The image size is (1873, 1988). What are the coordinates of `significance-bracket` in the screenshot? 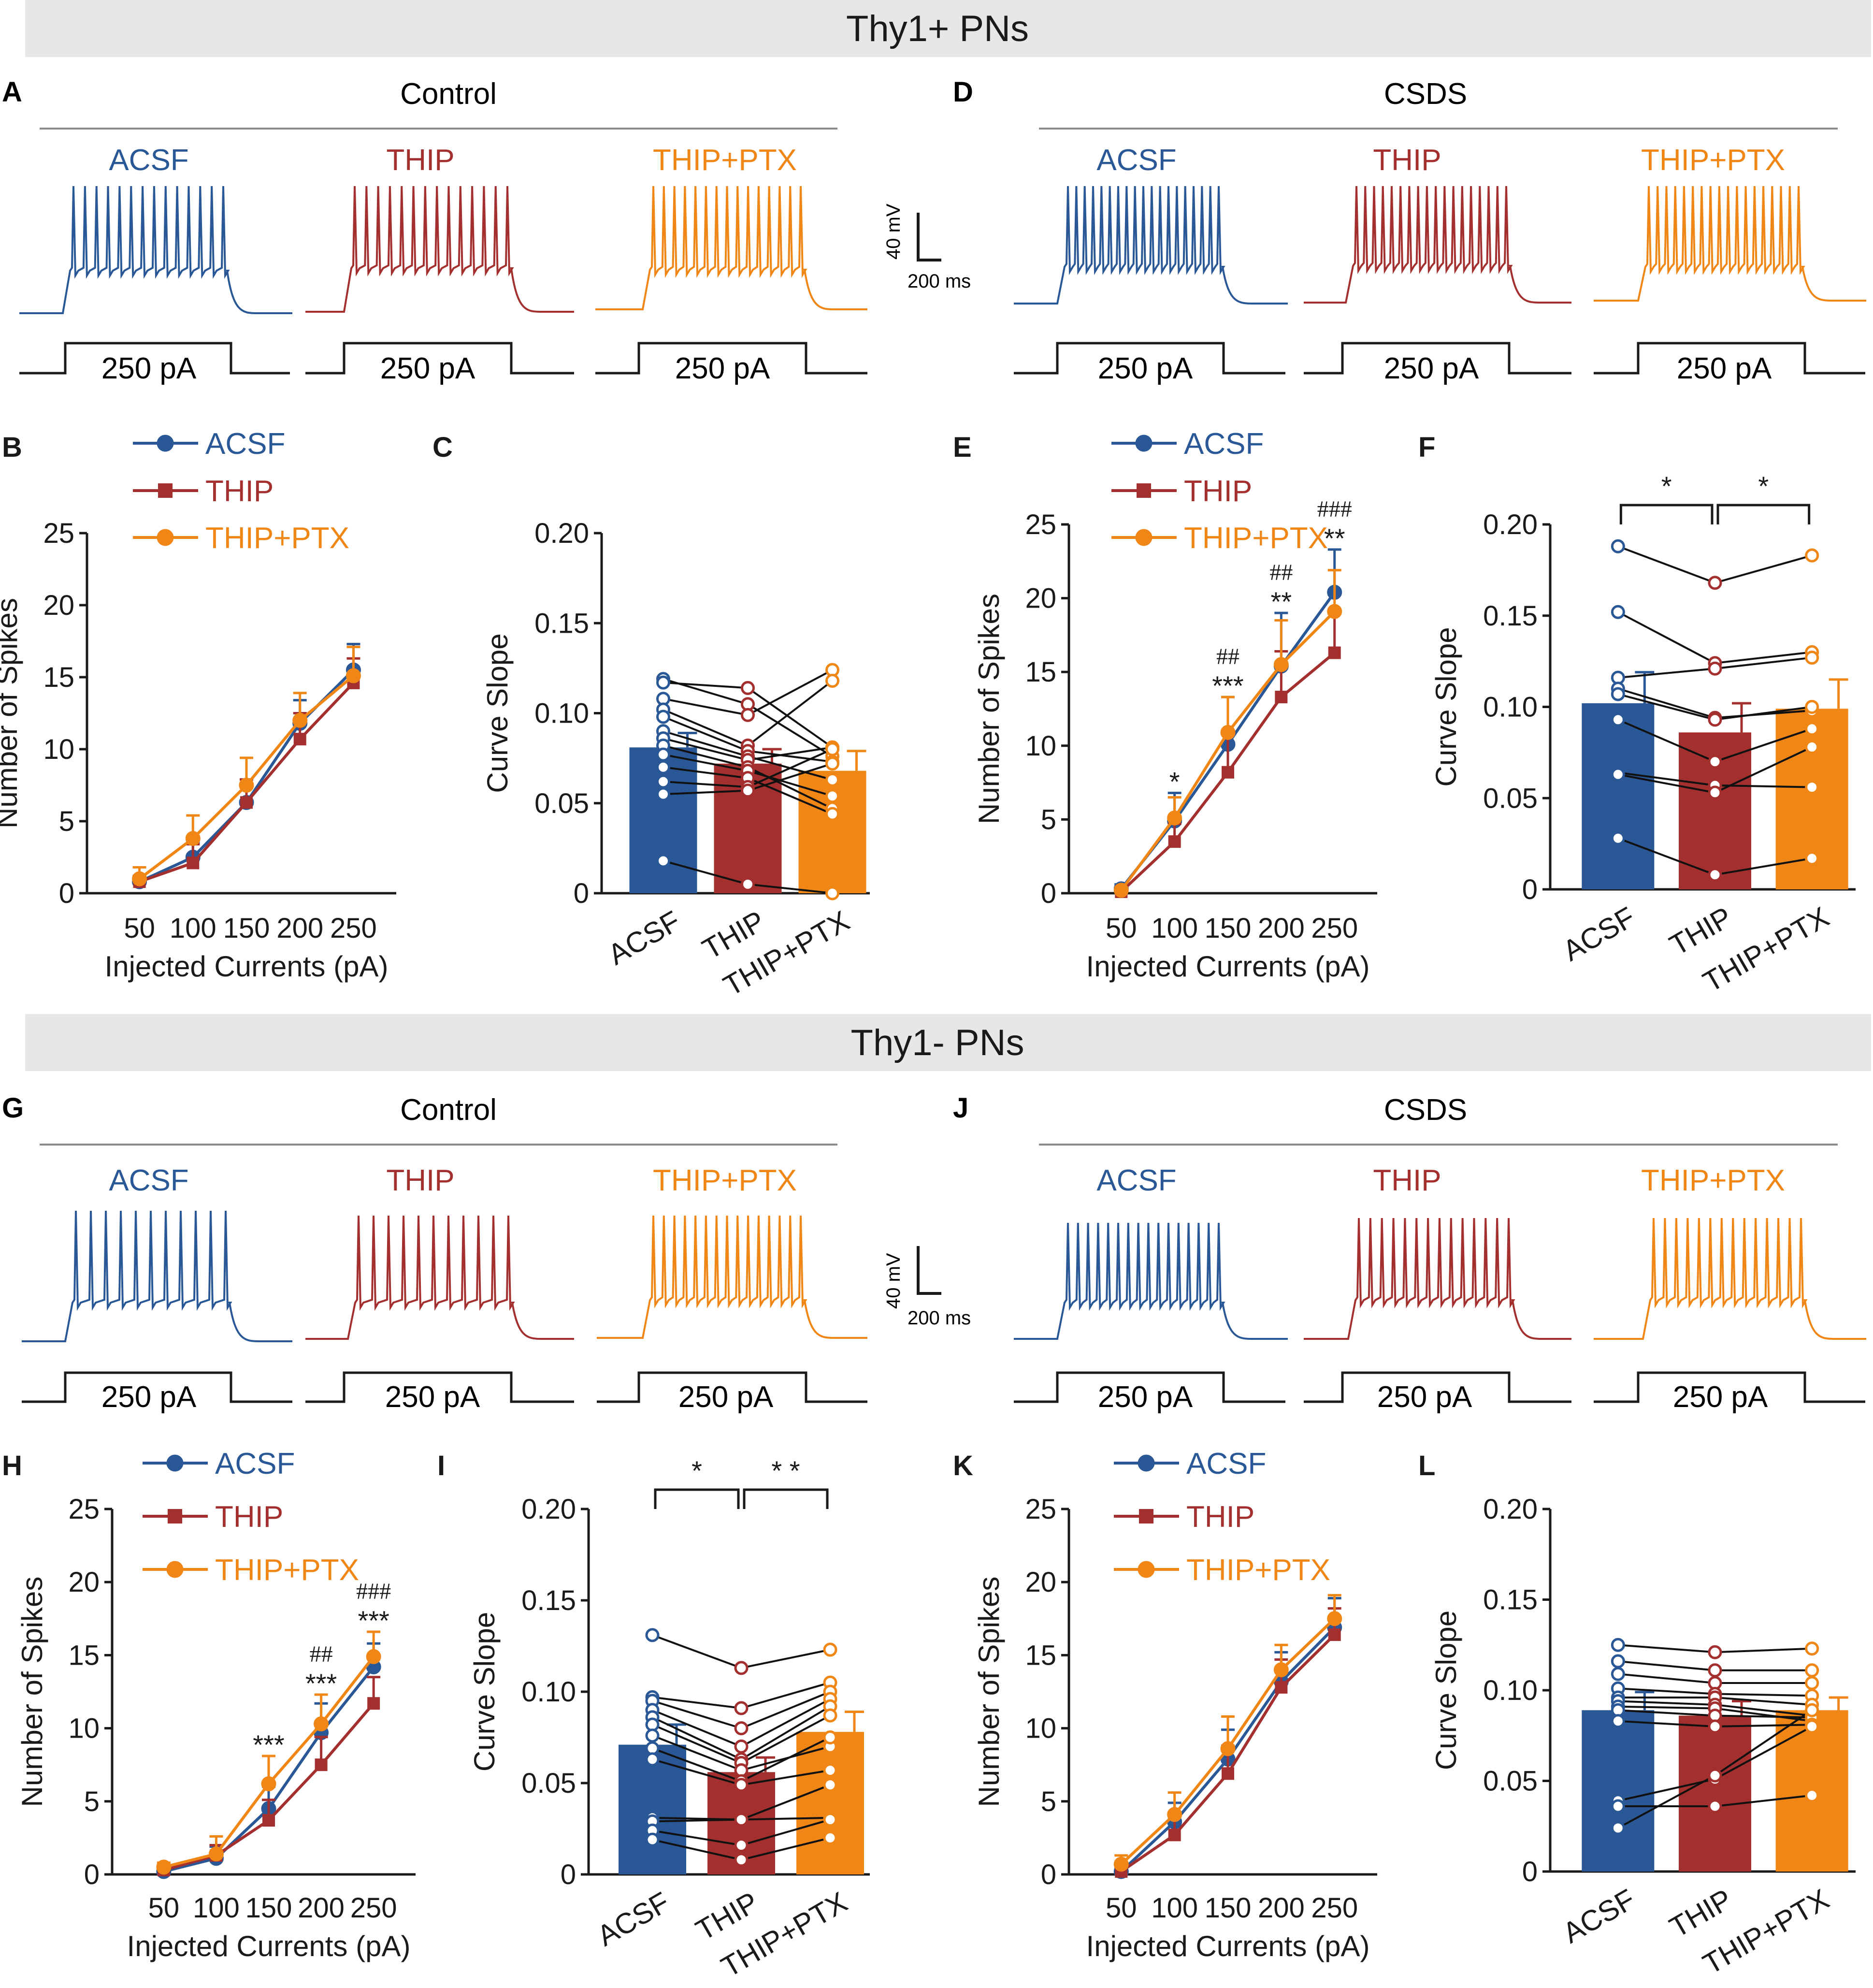 It's located at (1666, 514).